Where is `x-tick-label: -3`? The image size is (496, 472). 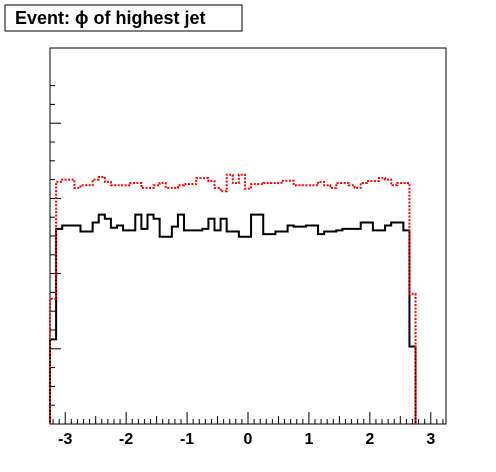
x-tick-label: -3 is located at coordinates (65, 439).